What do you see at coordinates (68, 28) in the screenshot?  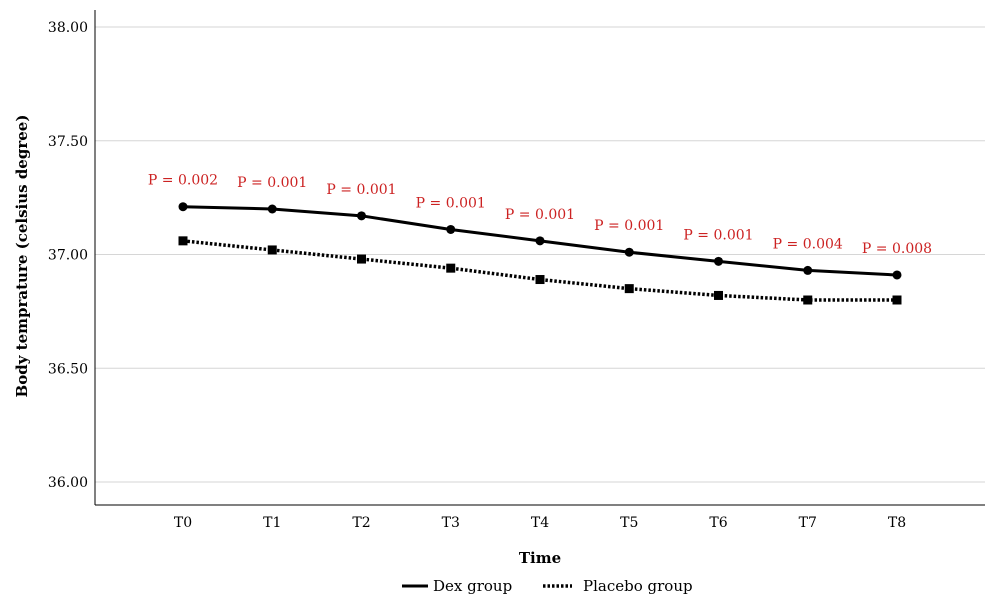 I see `y-tick-label-4: 38.00` at bounding box center [68, 28].